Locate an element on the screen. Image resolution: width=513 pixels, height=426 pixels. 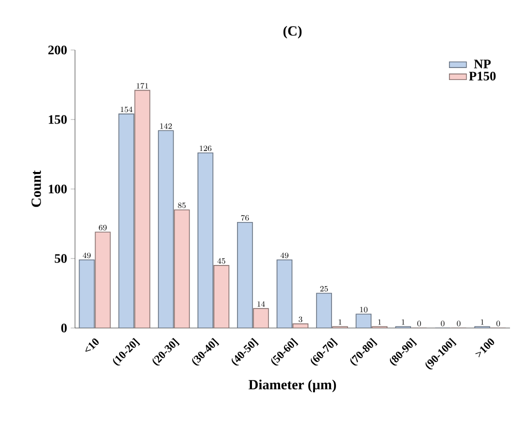
chart-title: (C) is located at coordinates (292, 32).